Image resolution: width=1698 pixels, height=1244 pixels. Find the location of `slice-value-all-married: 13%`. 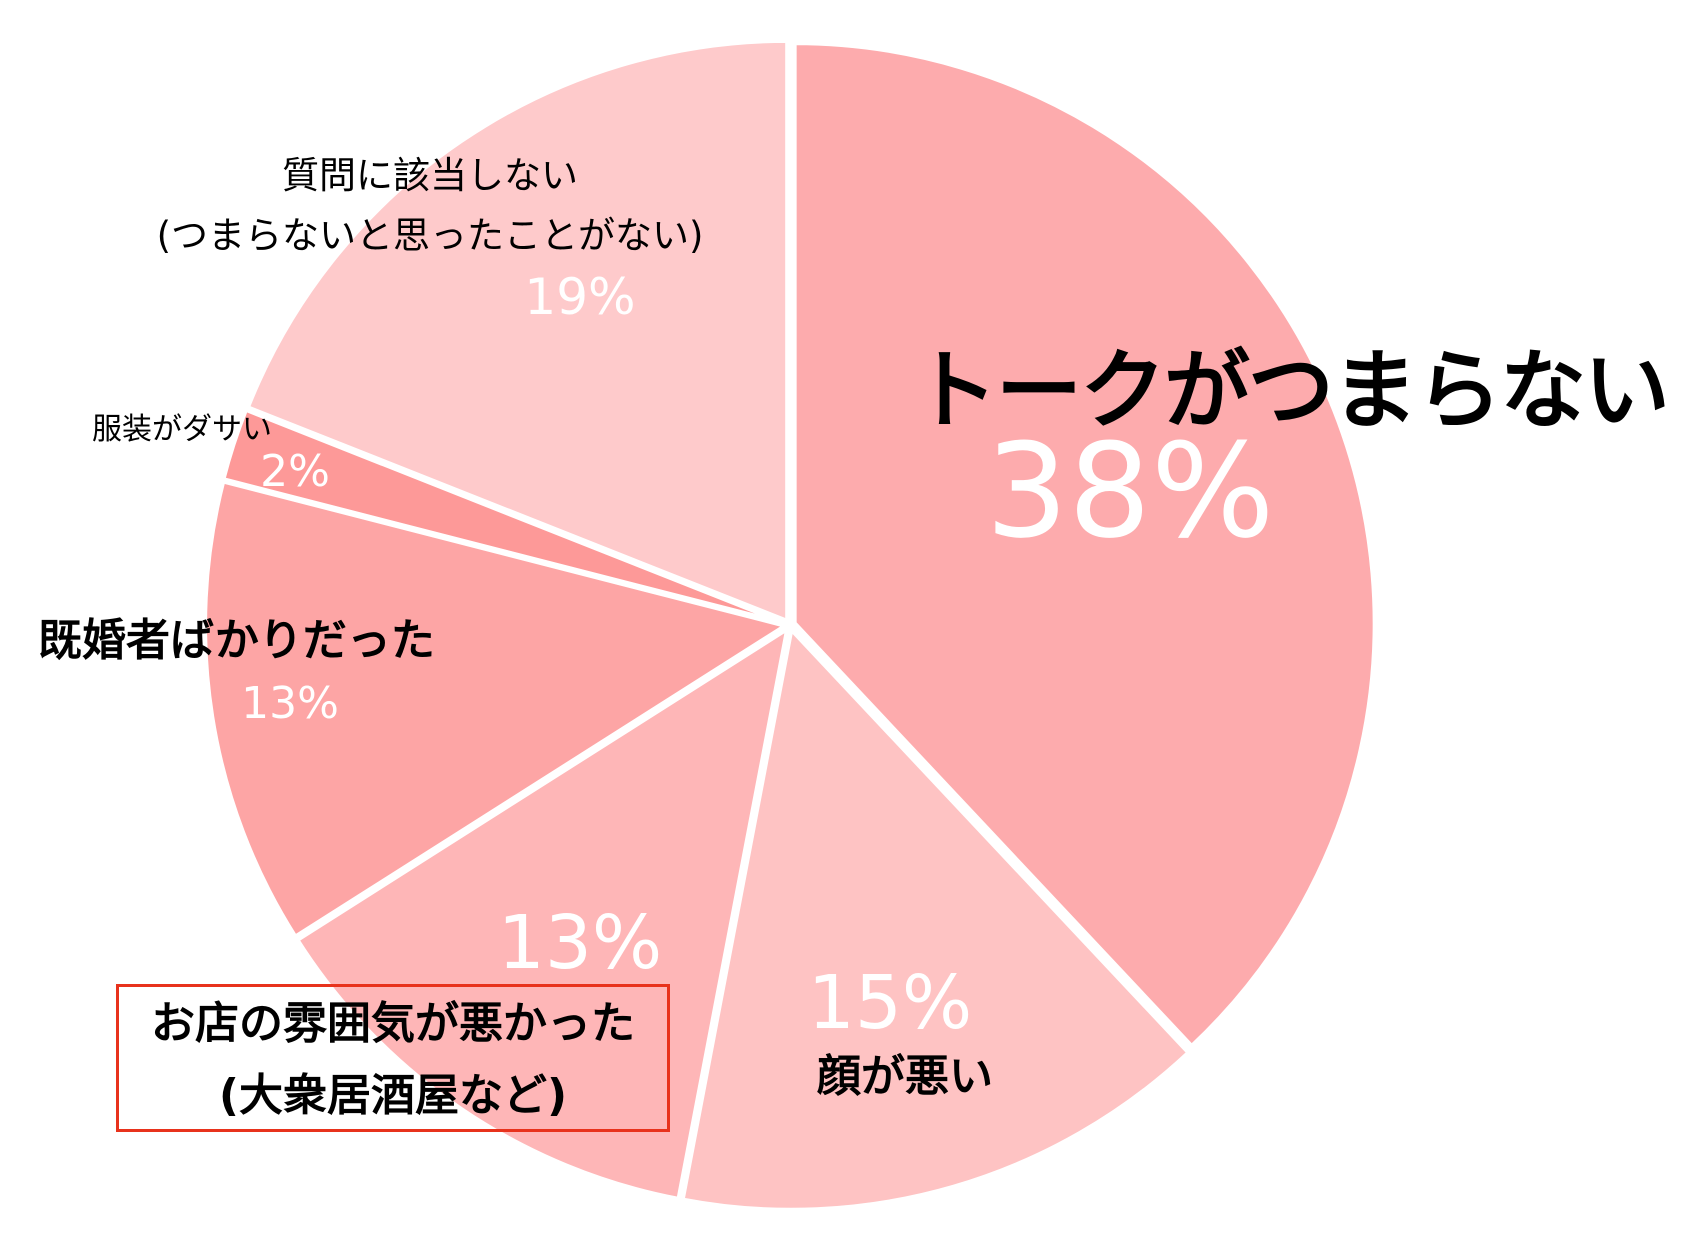

slice-value-all-married: 13% is located at coordinates (290, 703).